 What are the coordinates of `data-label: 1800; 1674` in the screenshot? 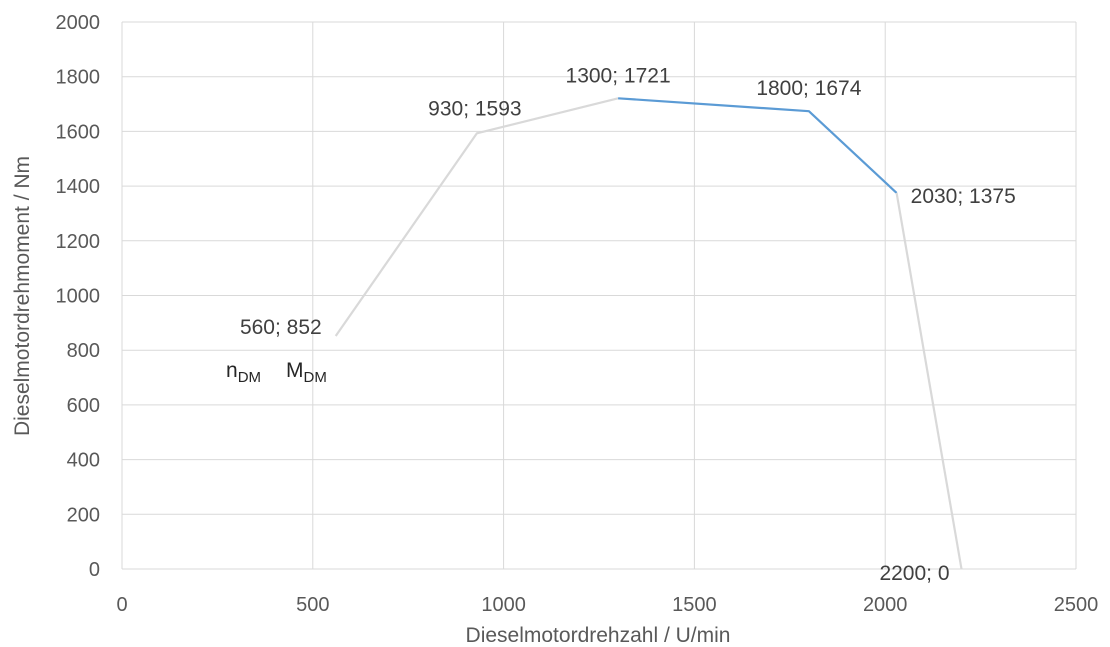 It's located at (808, 88).